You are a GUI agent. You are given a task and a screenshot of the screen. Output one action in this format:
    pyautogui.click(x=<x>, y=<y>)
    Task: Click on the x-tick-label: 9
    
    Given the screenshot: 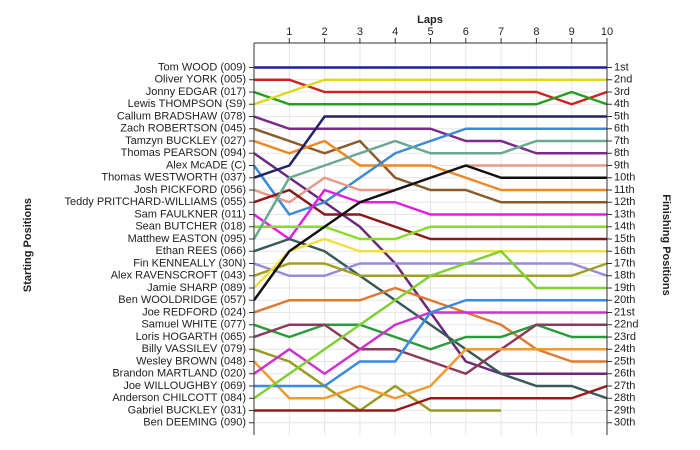 What is the action you would take?
    pyautogui.click(x=572, y=32)
    